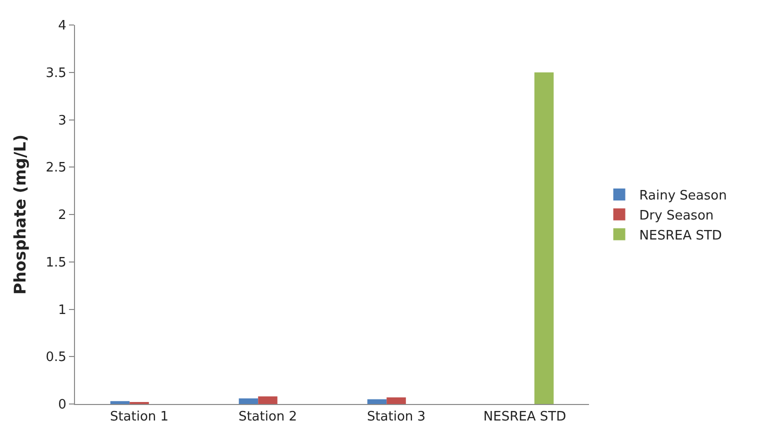 The height and width of the screenshot is (444, 759). I want to click on y-tick-label: 1, so click(62, 310).